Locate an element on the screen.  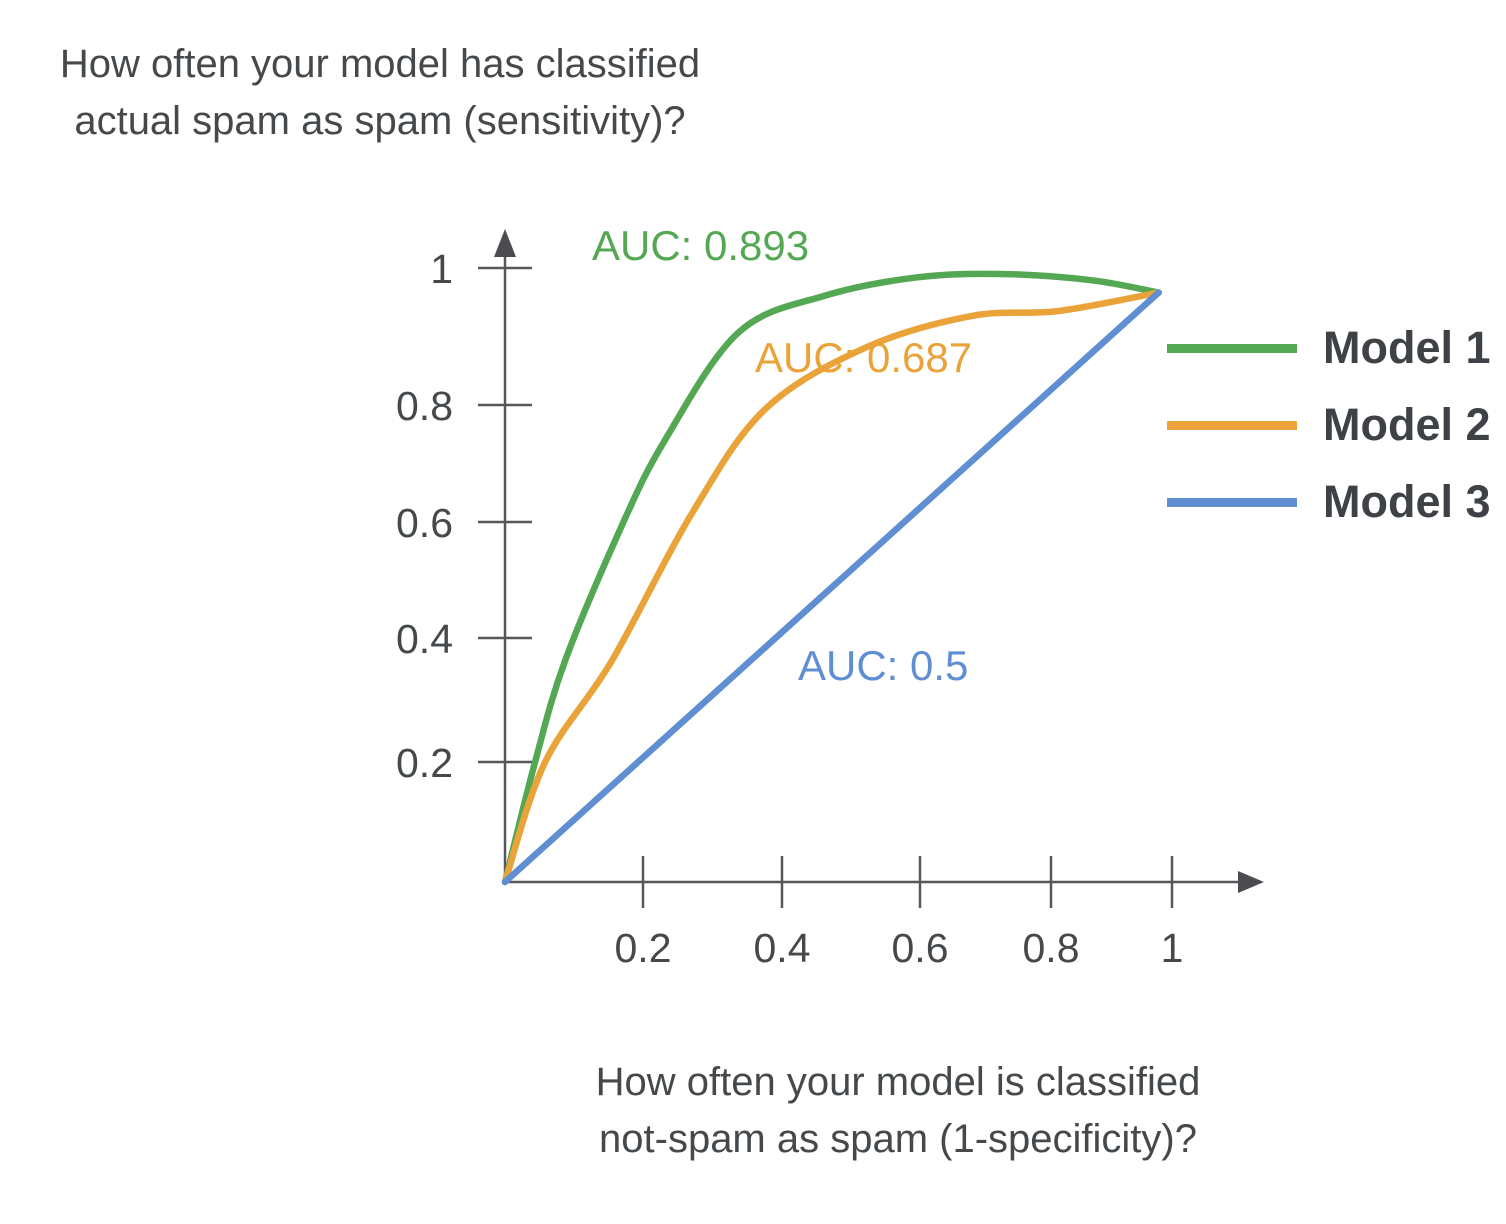
auc-label-model-3: AUC: 0.5 is located at coordinates (883, 665).